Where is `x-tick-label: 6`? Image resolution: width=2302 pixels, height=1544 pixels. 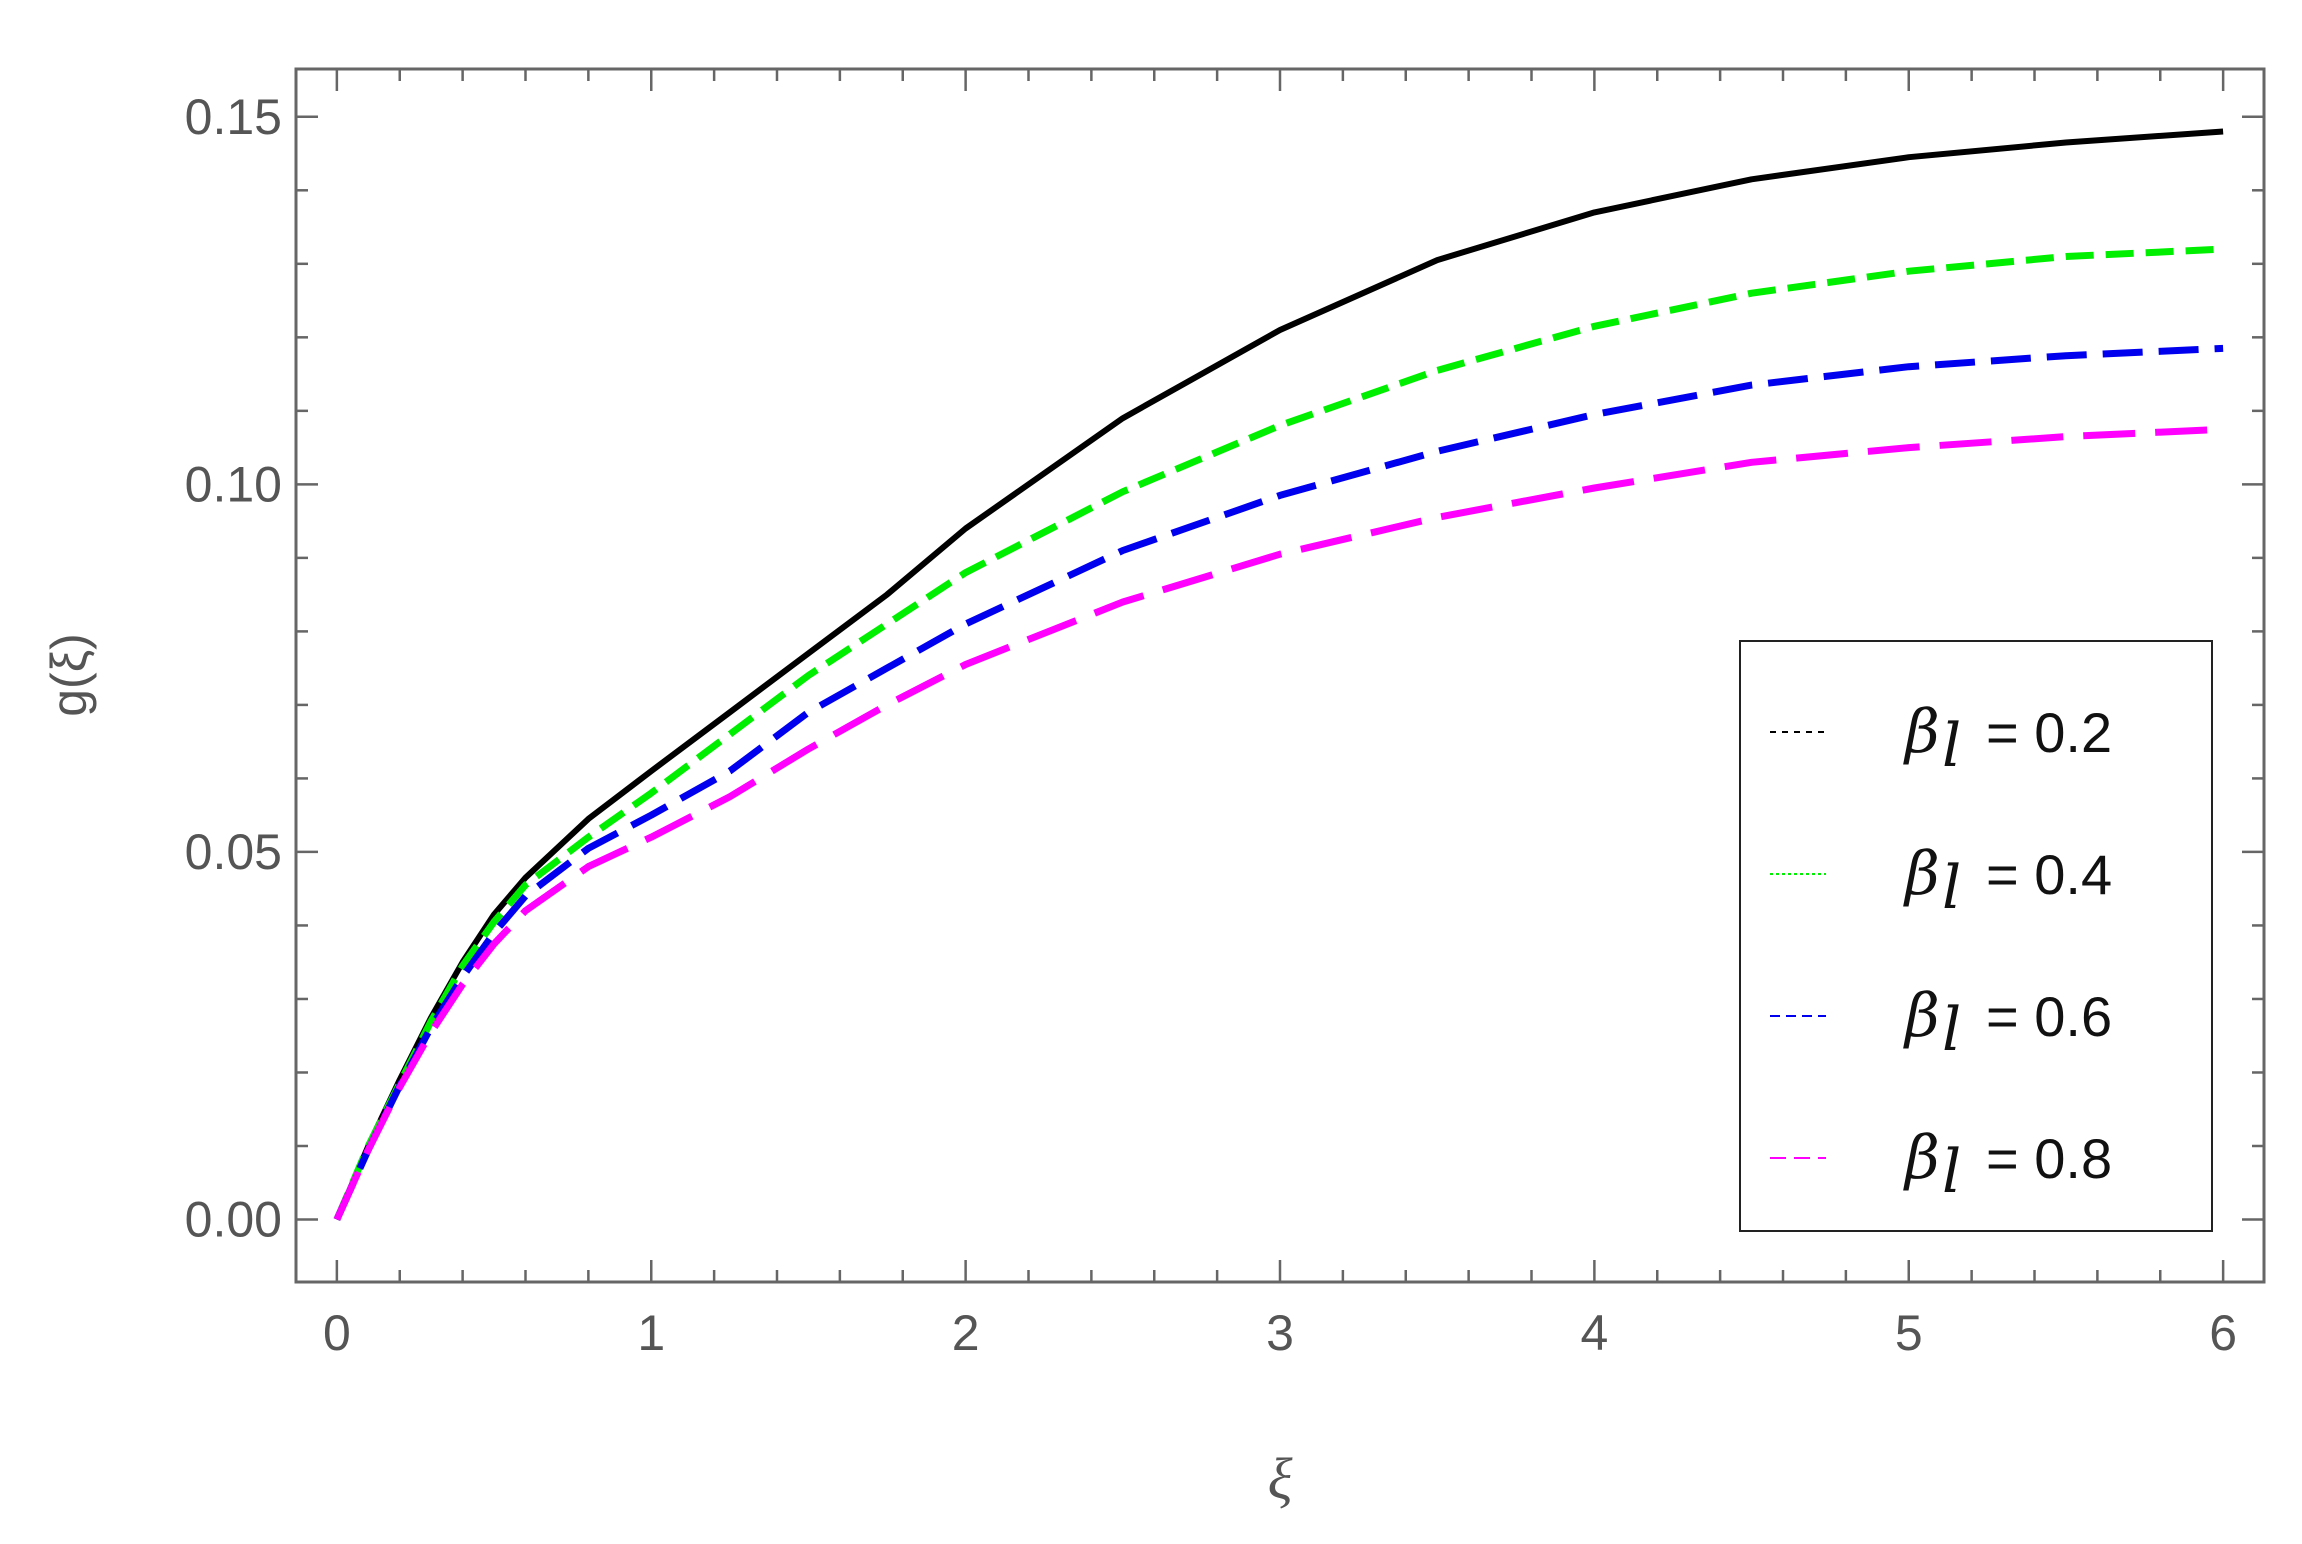 x-tick-label: 6 is located at coordinates (2223, 1333).